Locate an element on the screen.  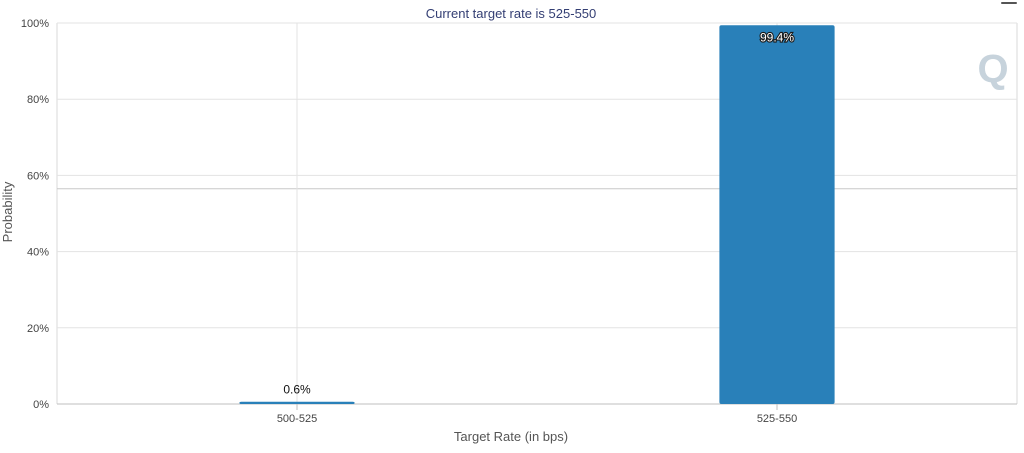
y-tick-label: 0% is located at coordinates (41, 405).